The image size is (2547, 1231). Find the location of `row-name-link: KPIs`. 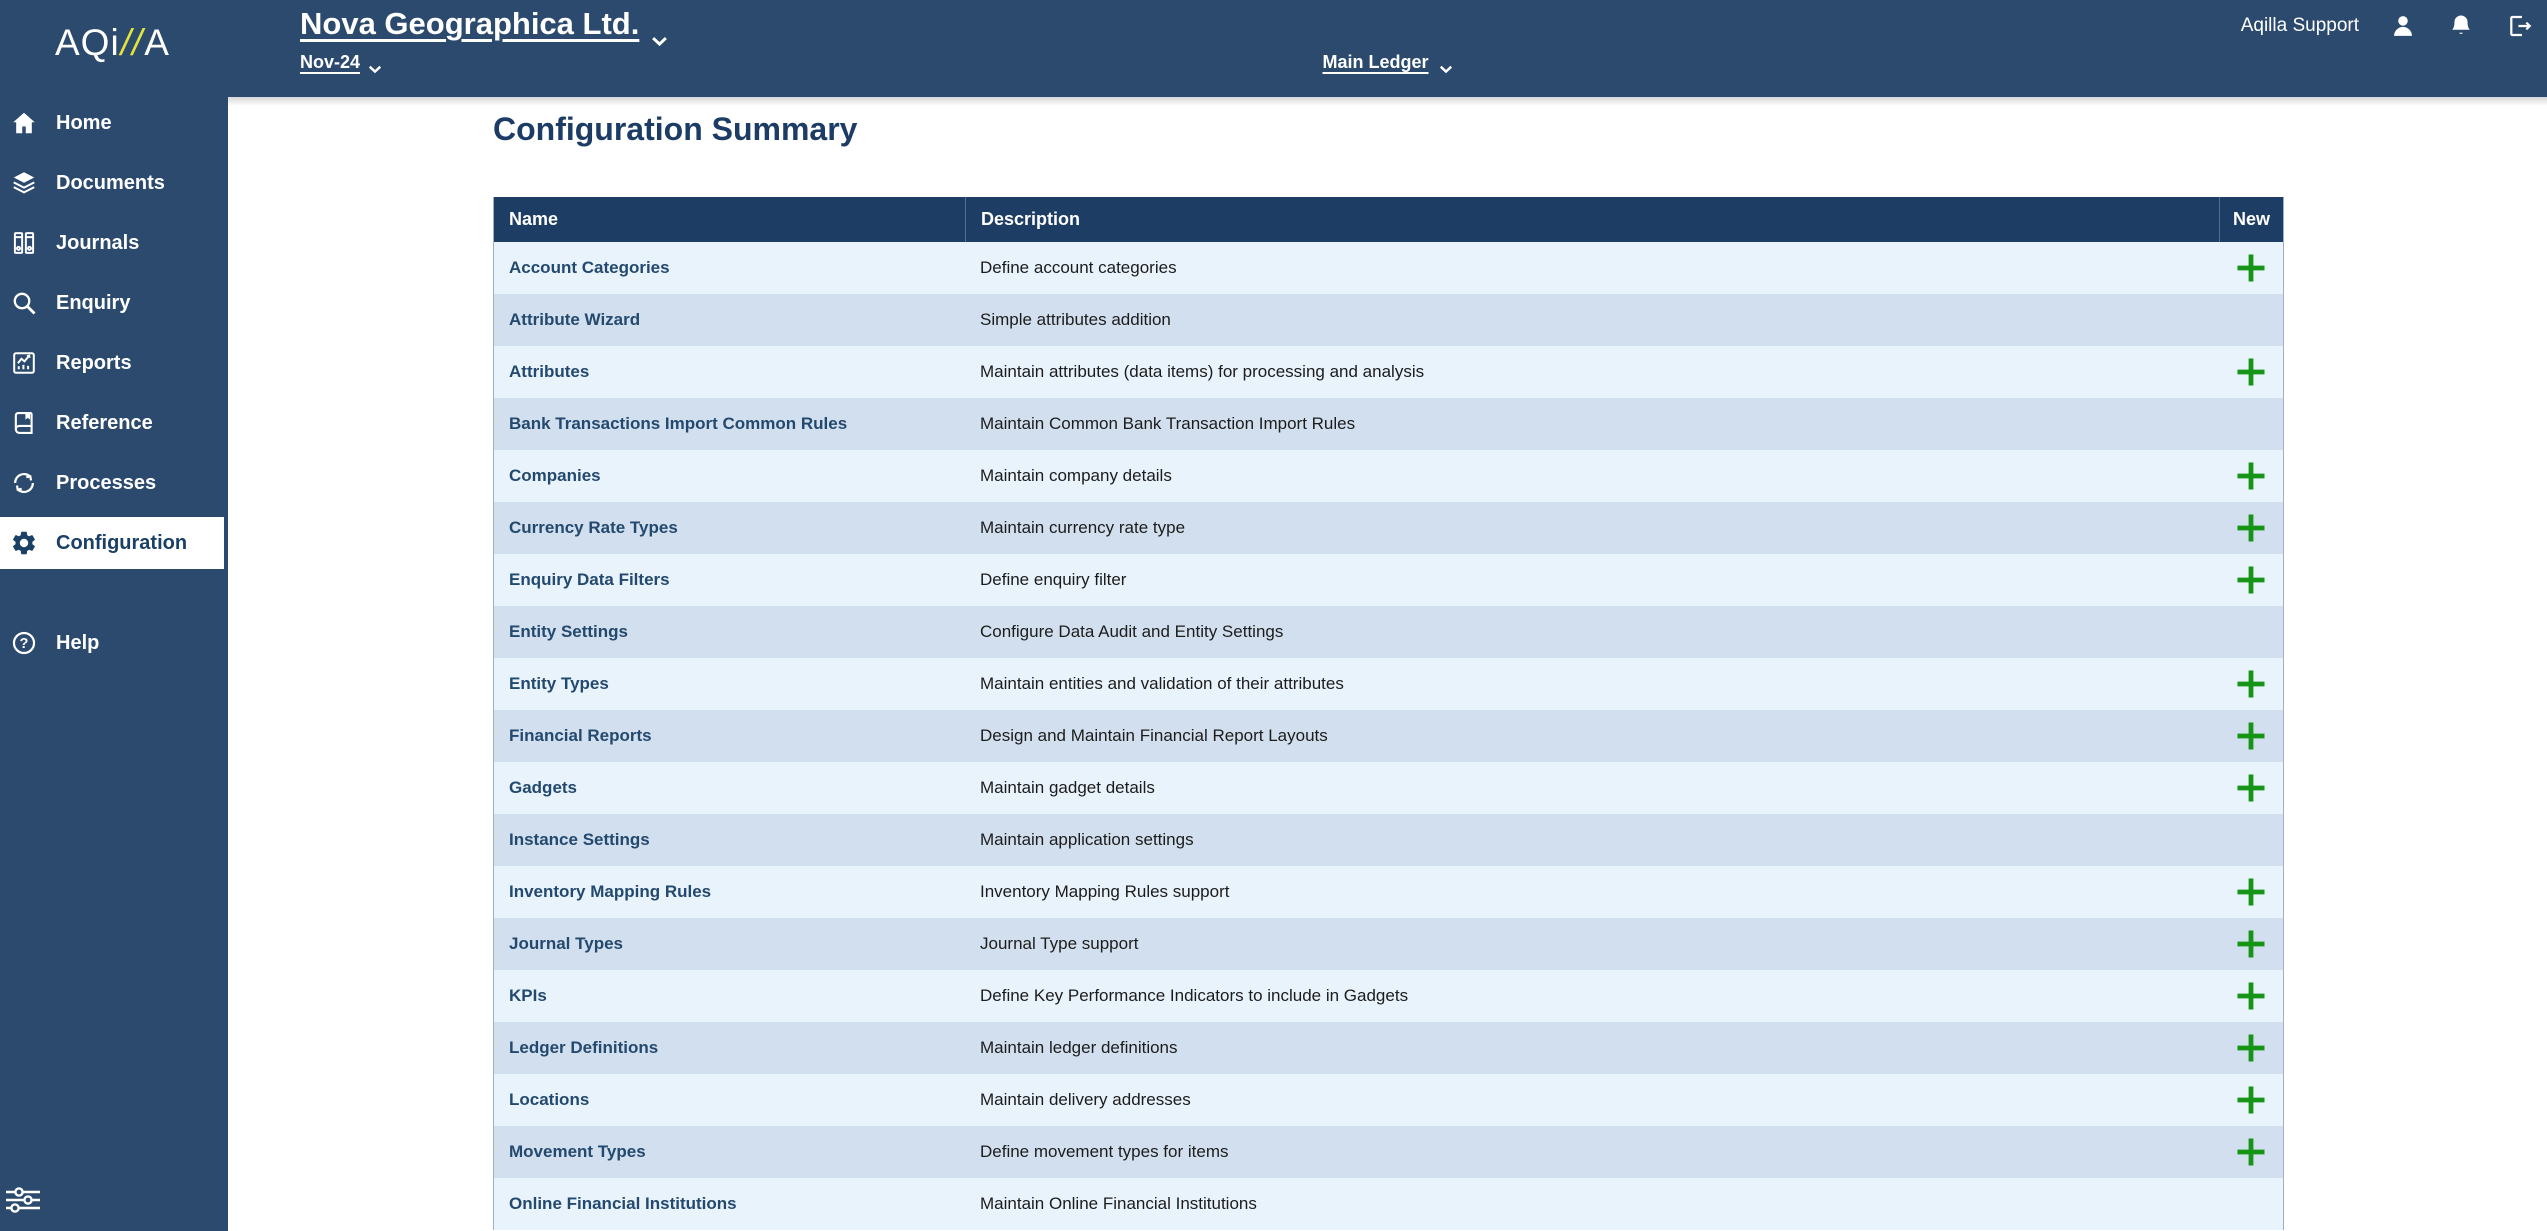

row-name-link: KPIs is located at coordinates (528, 995).